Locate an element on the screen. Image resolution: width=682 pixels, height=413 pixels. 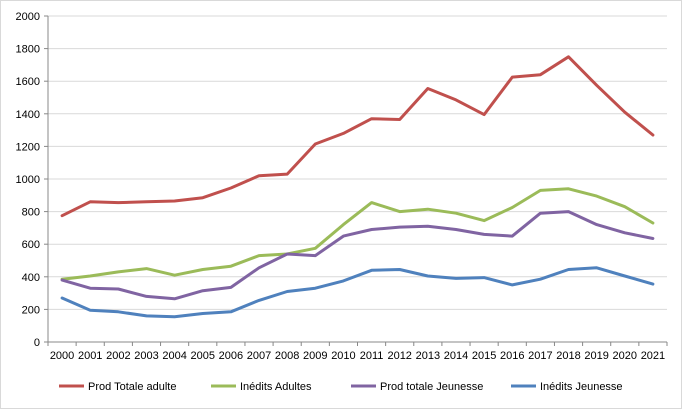
y-tick-label: 0 is located at coordinates (37, 343).